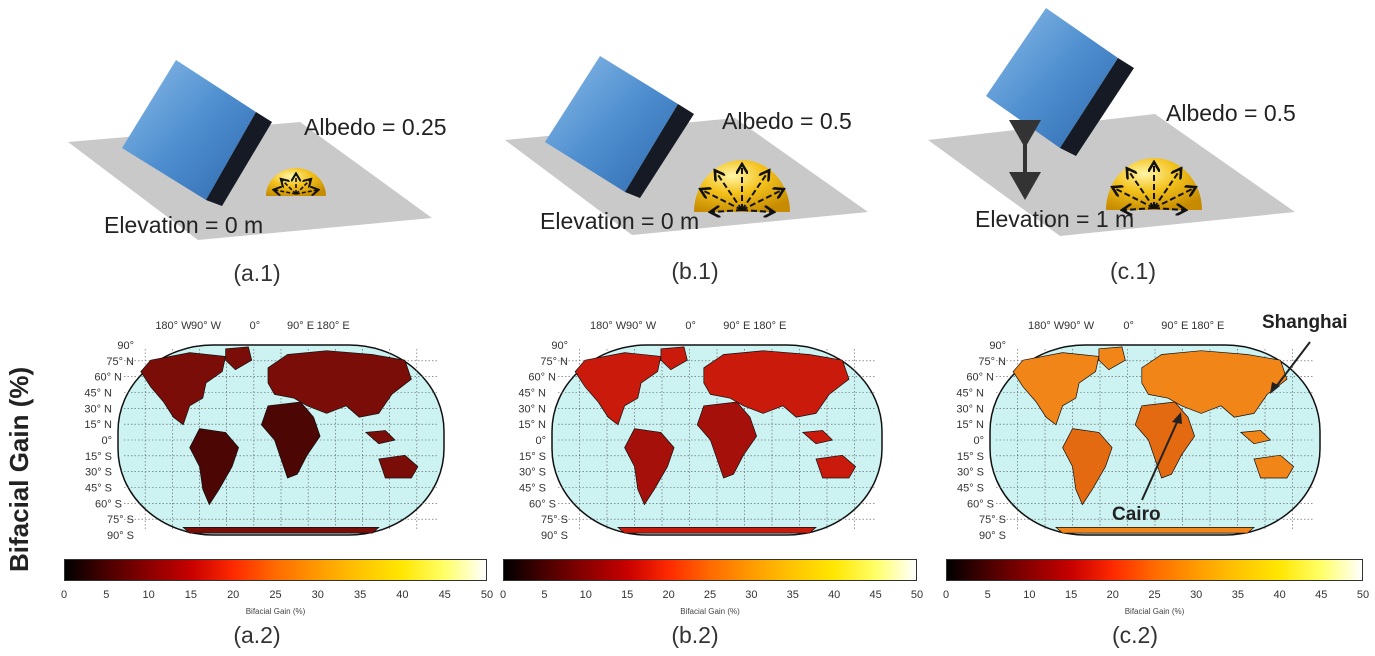  Describe the element at coordinates (333, 326) in the screenshot. I see `longitude-tick: 180° E` at that location.